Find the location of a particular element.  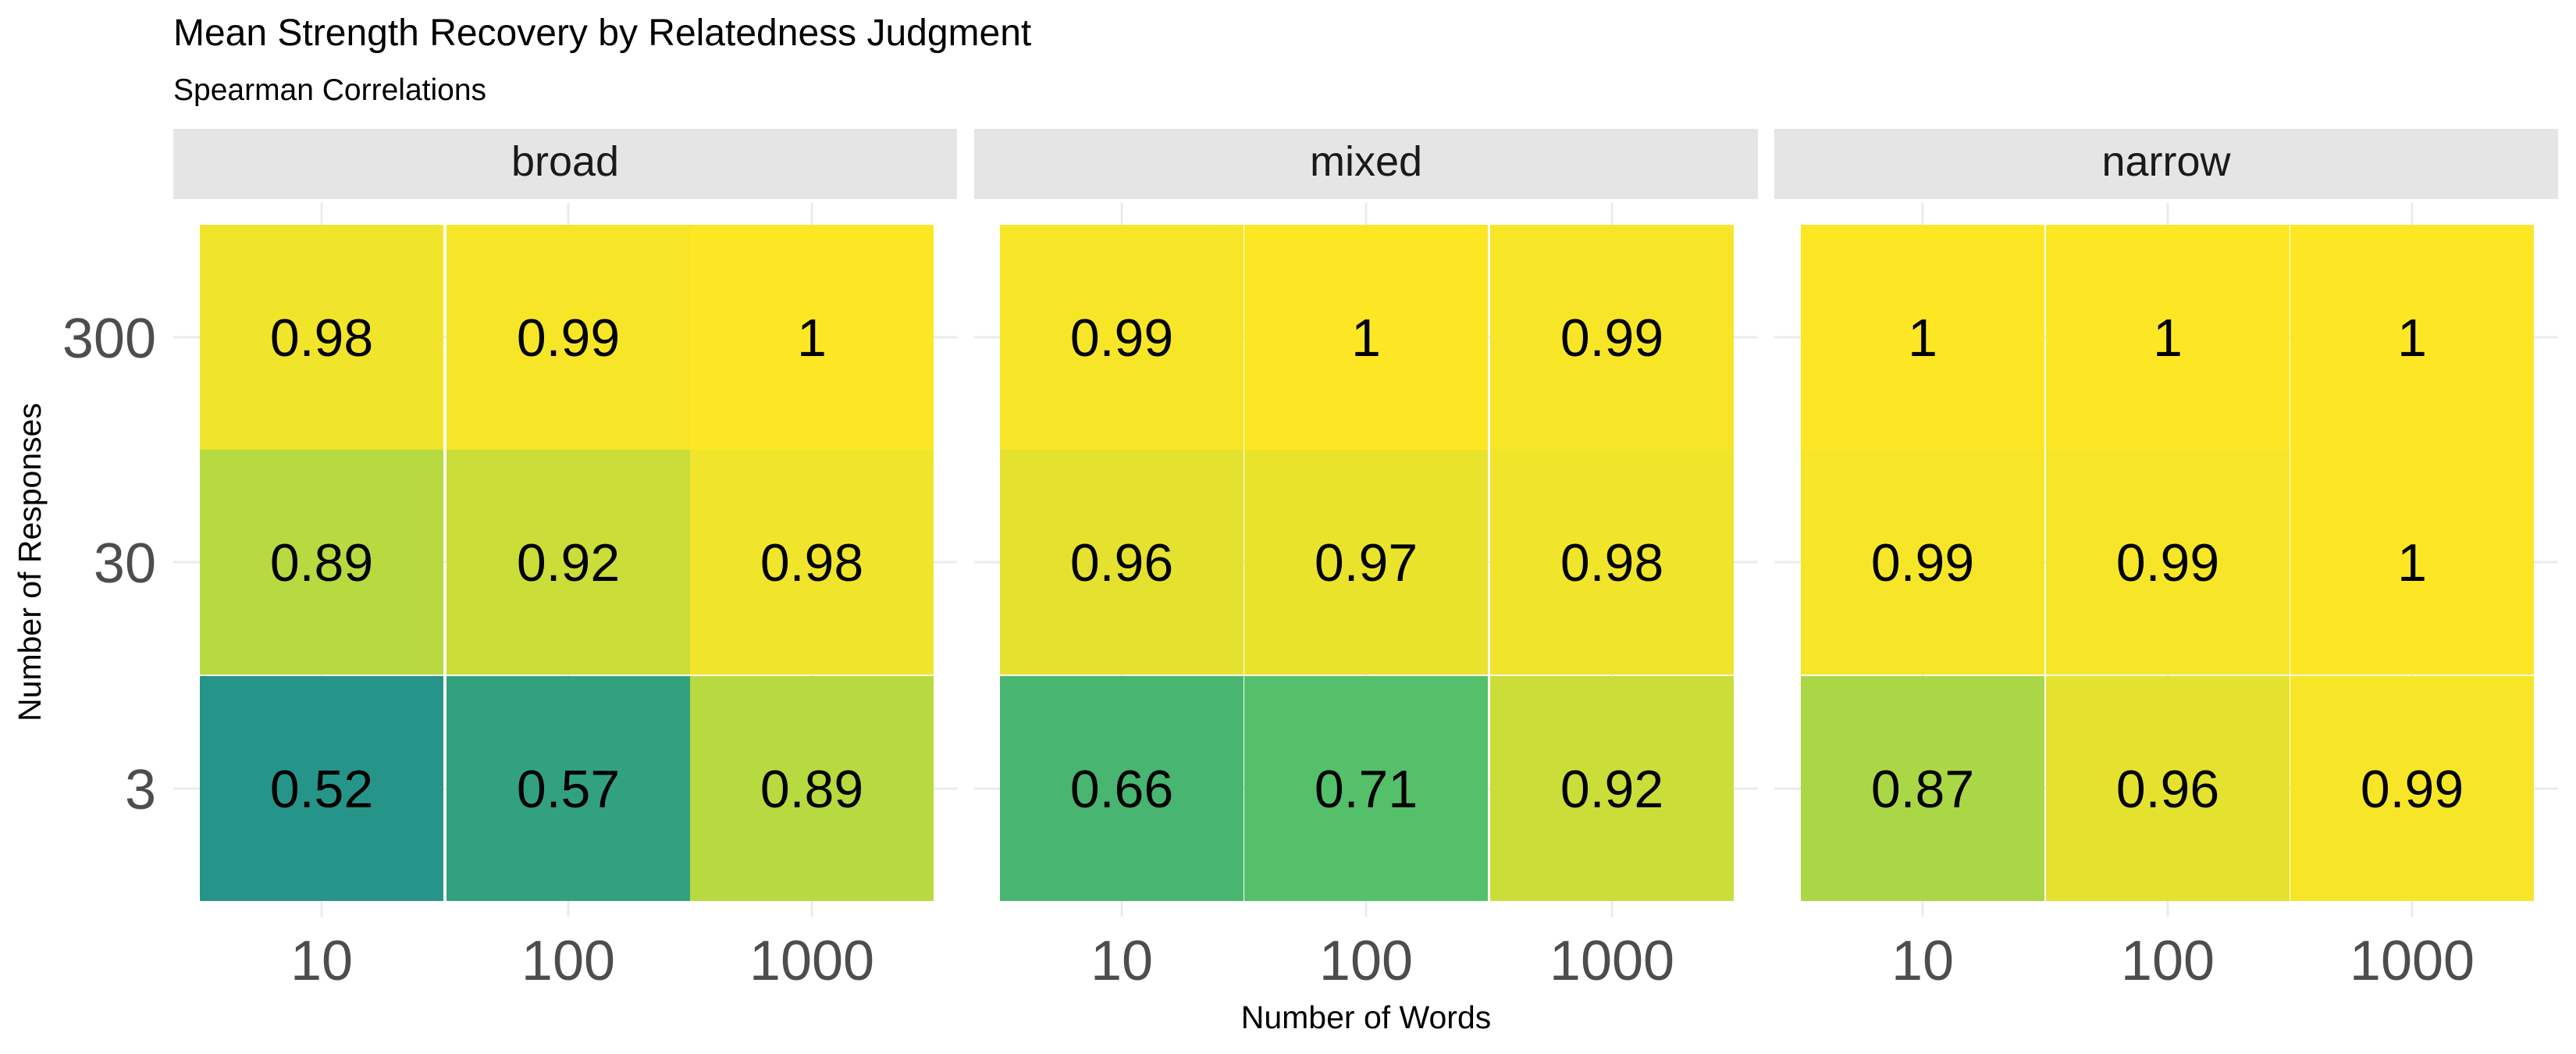

tile-value-label: 0.87 is located at coordinates (1922, 789).